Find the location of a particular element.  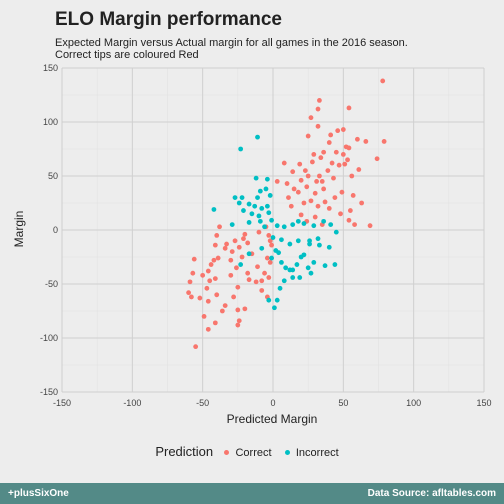

y-tick-label: -150 is located at coordinates (49, 392).